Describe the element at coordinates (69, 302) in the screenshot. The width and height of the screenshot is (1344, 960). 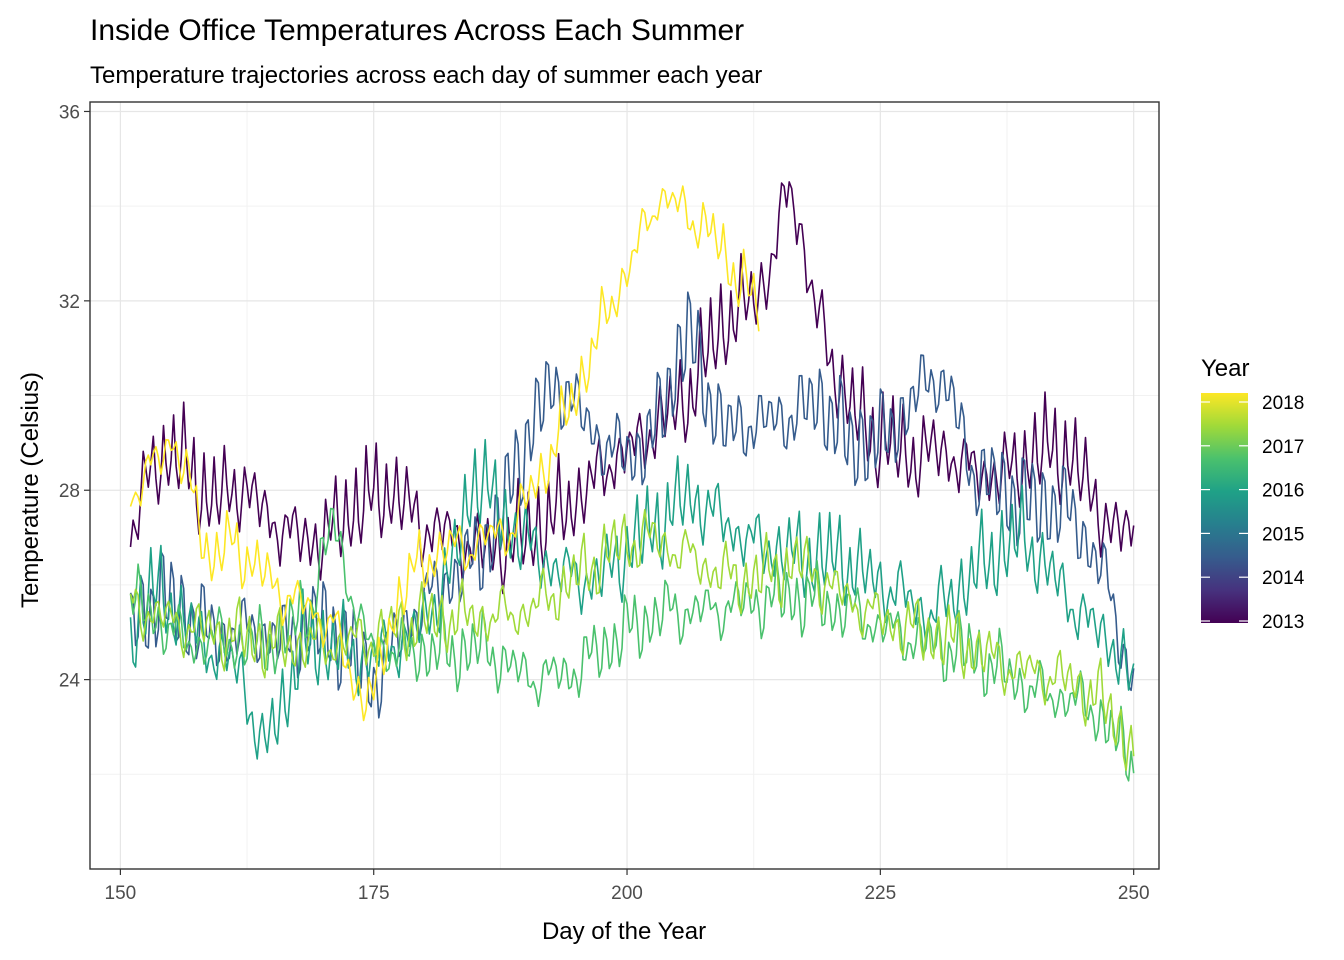
I see `y-tick-label: 32` at that location.